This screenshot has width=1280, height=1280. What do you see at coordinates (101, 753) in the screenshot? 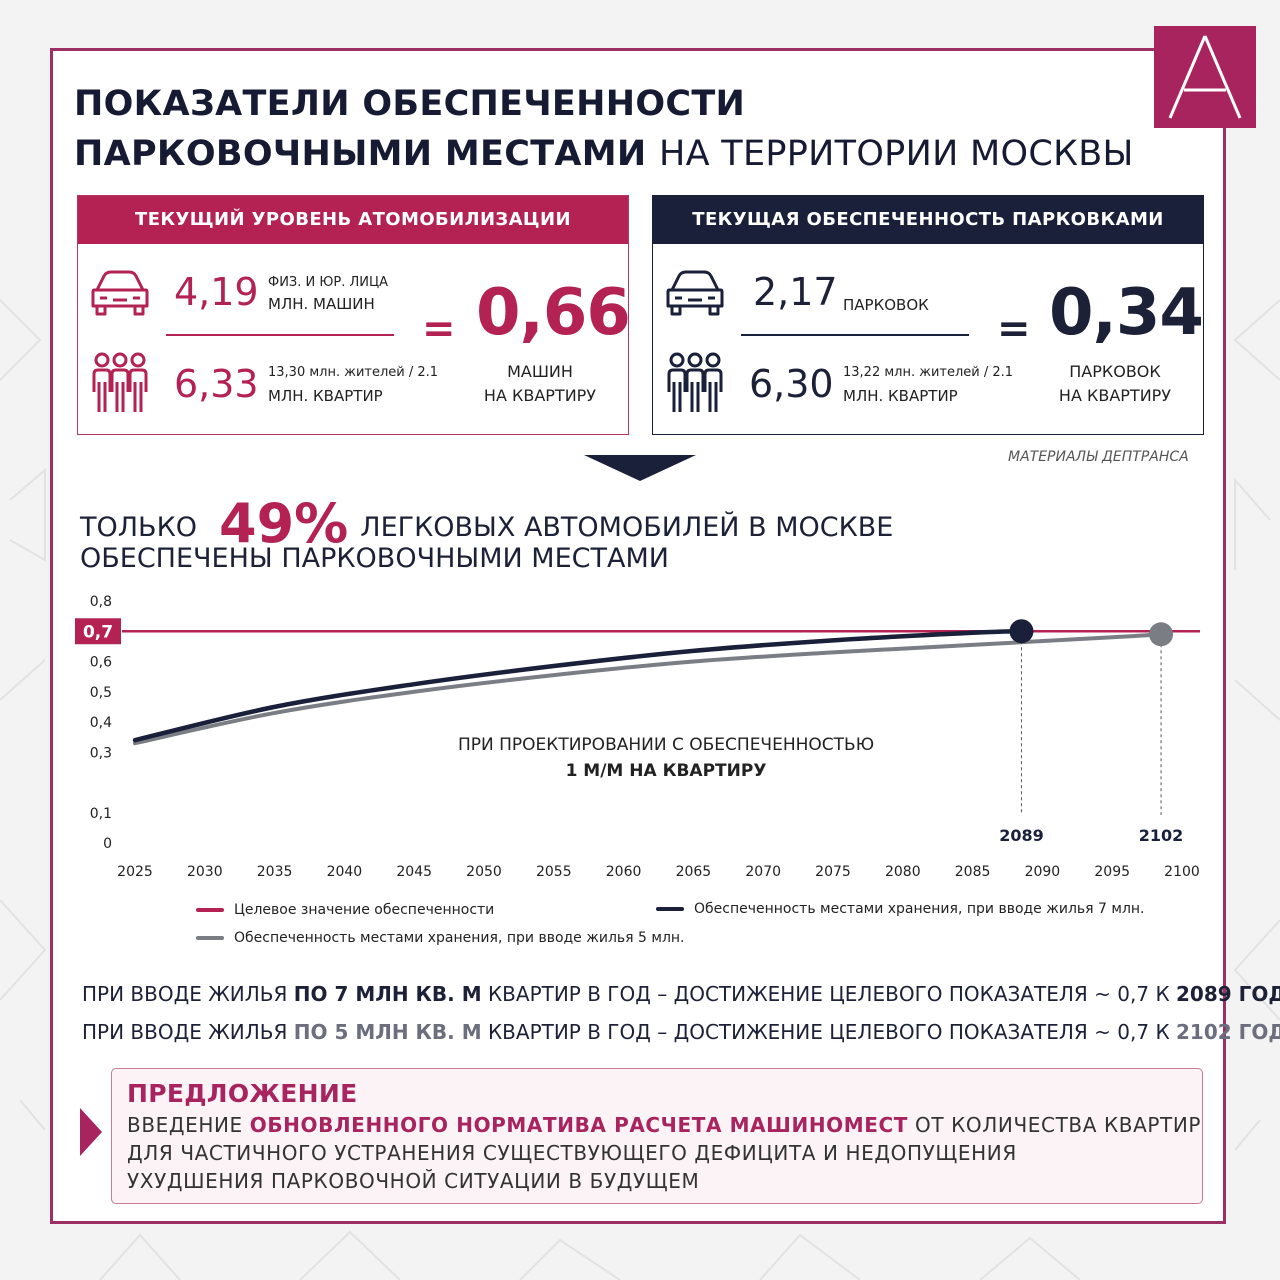
I see `y-tick-label: 0,3` at bounding box center [101, 753].